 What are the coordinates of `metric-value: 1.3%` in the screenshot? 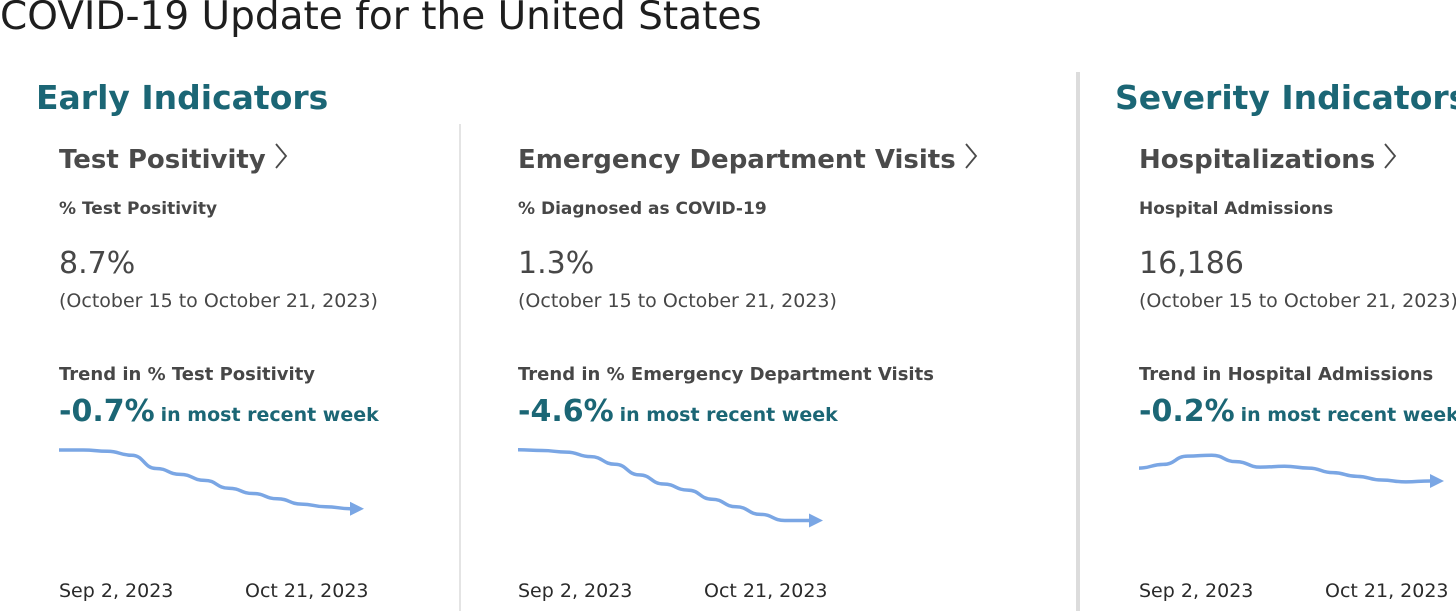 It's located at (556, 263).